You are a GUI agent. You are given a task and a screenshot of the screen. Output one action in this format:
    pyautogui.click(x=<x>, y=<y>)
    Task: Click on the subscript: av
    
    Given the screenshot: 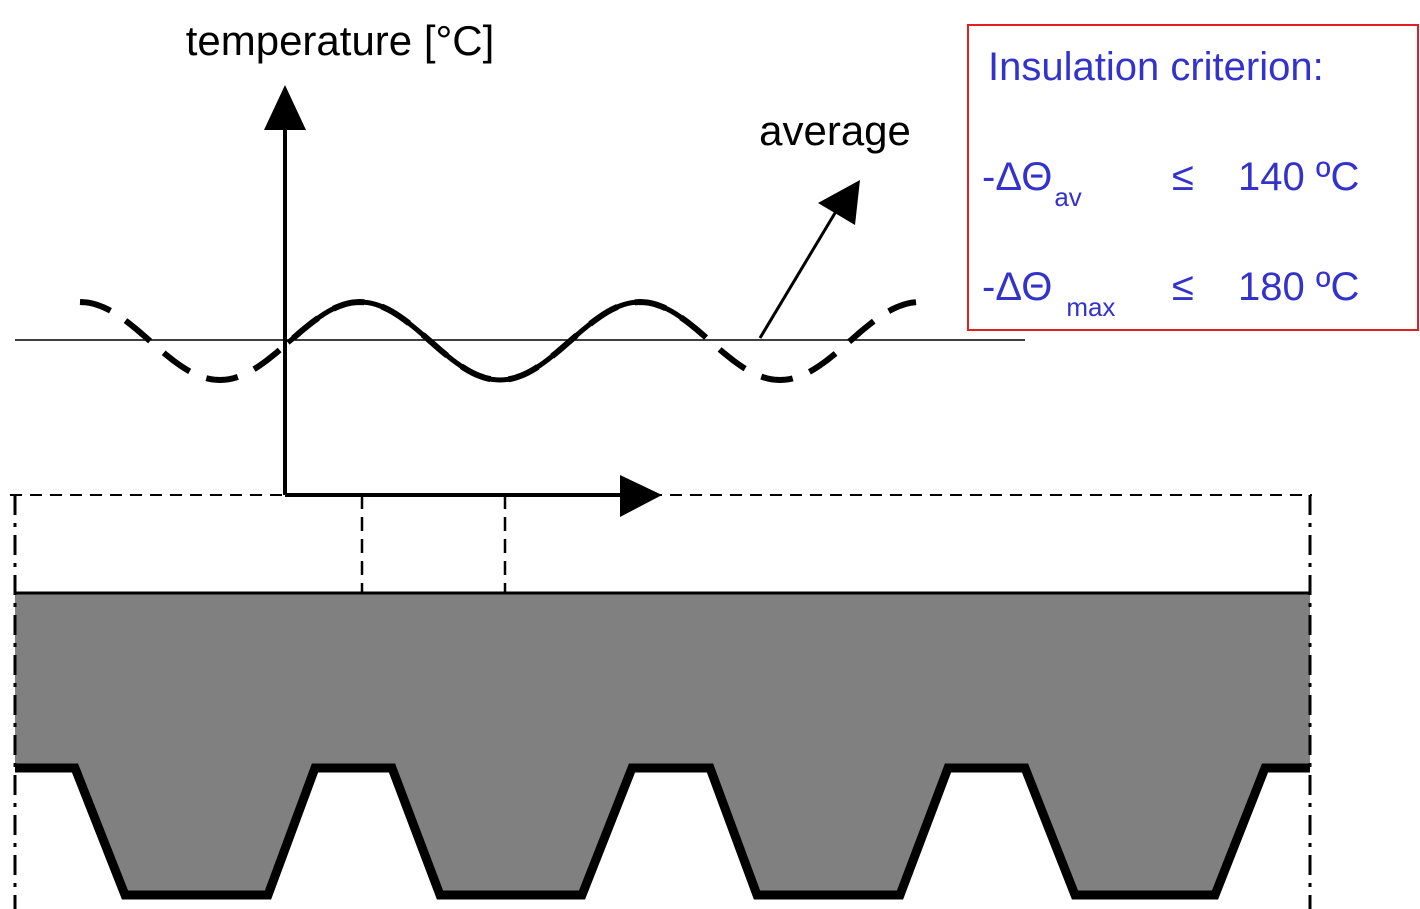 What is the action you would take?
    pyautogui.click(x=1067, y=197)
    